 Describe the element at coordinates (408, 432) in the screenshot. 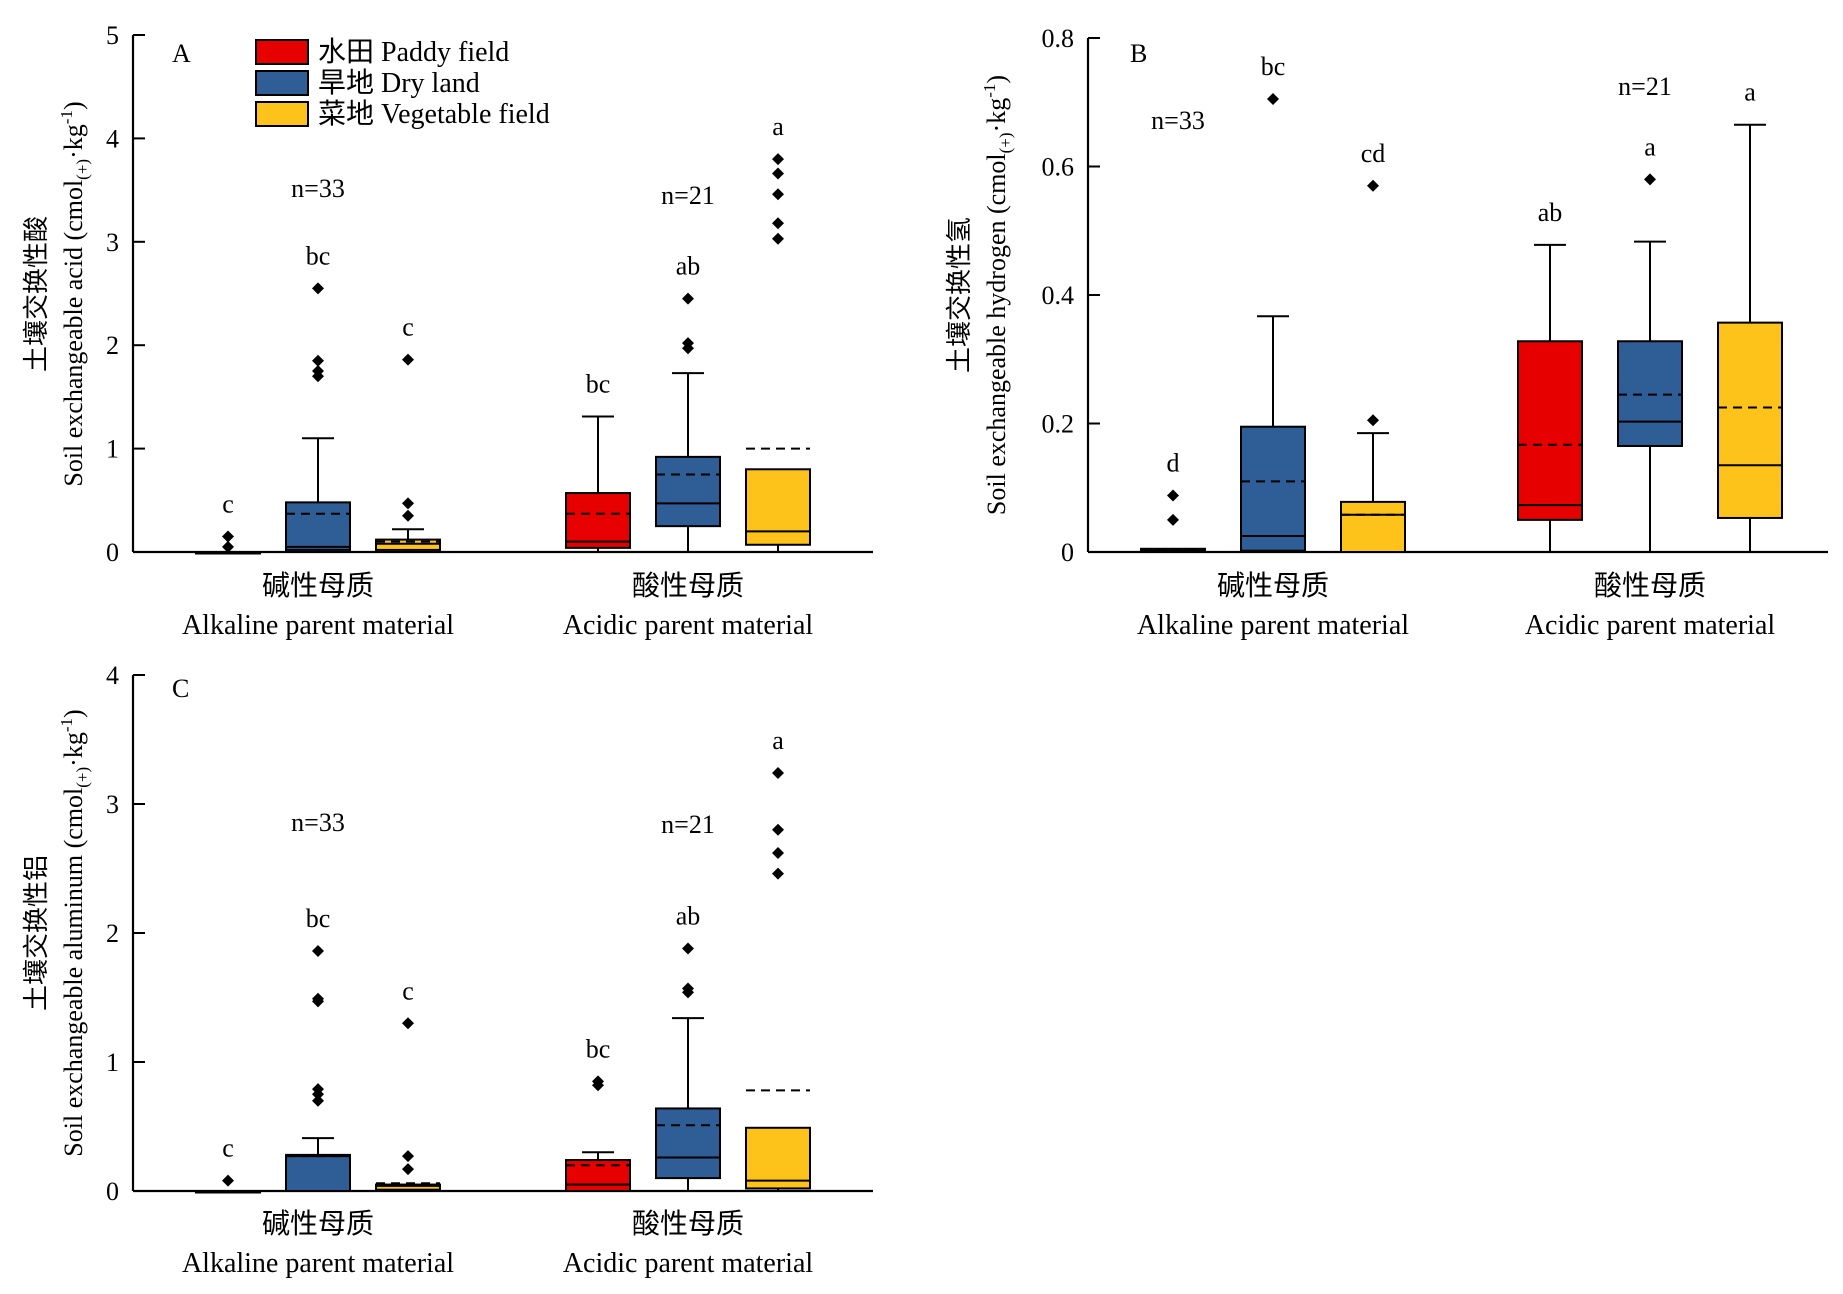

I see `box-vegetable: c` at that location.